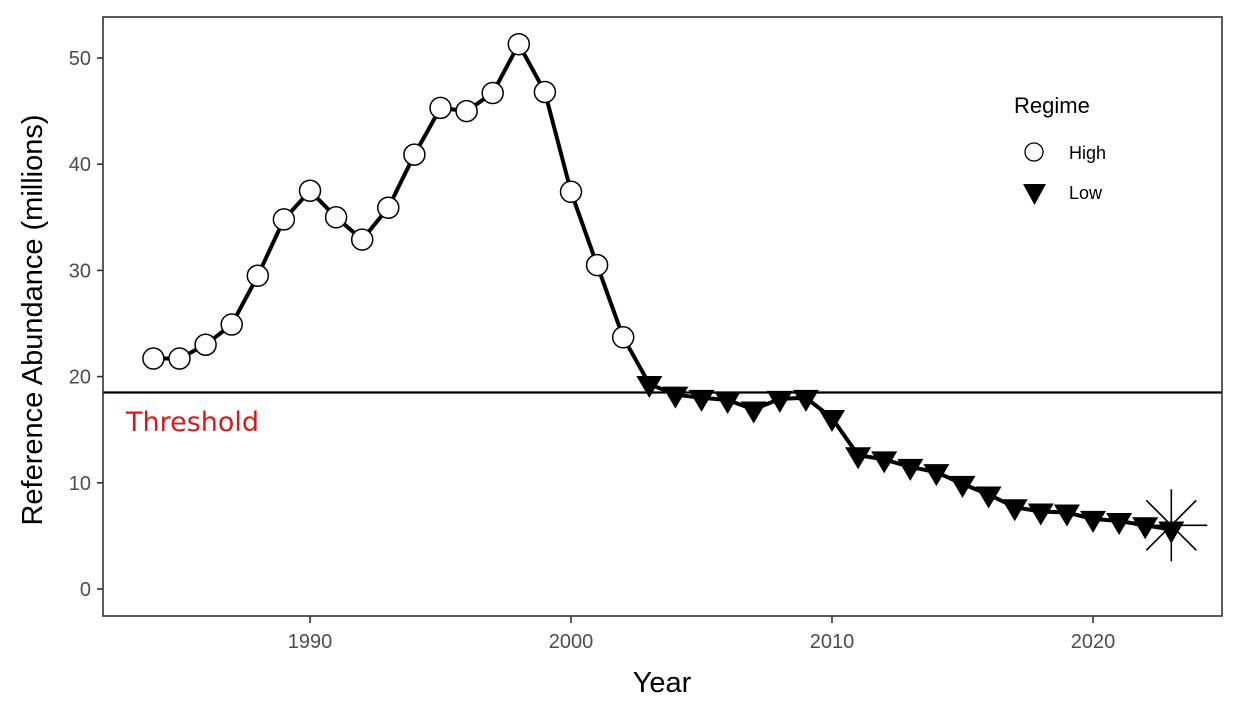  Describe the element at coordinates (571, 642) in the screenshot. I see `x-tick-label: 2000` at that location.